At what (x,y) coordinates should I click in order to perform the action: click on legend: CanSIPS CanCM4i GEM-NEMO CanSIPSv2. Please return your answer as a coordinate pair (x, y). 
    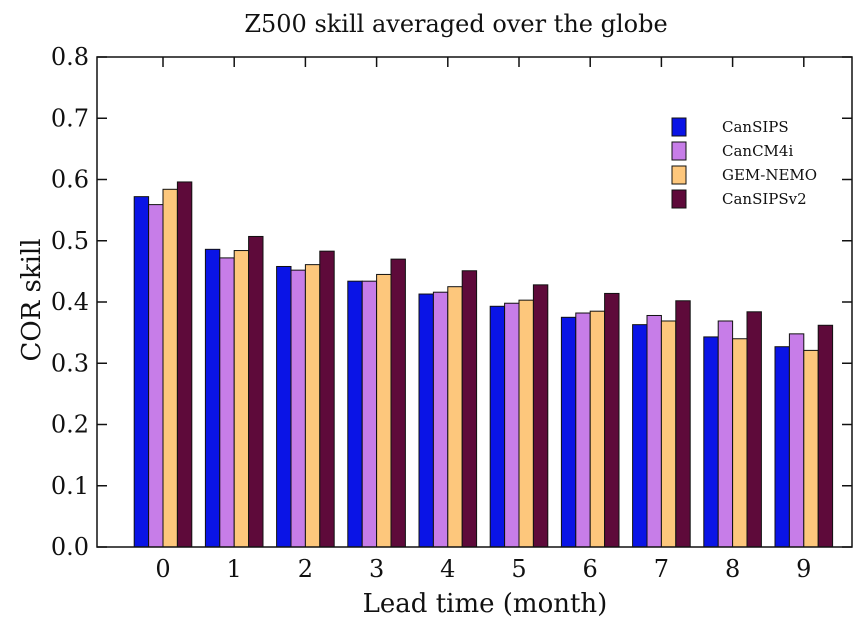
    Looking at the image, I should click on (744, 163).